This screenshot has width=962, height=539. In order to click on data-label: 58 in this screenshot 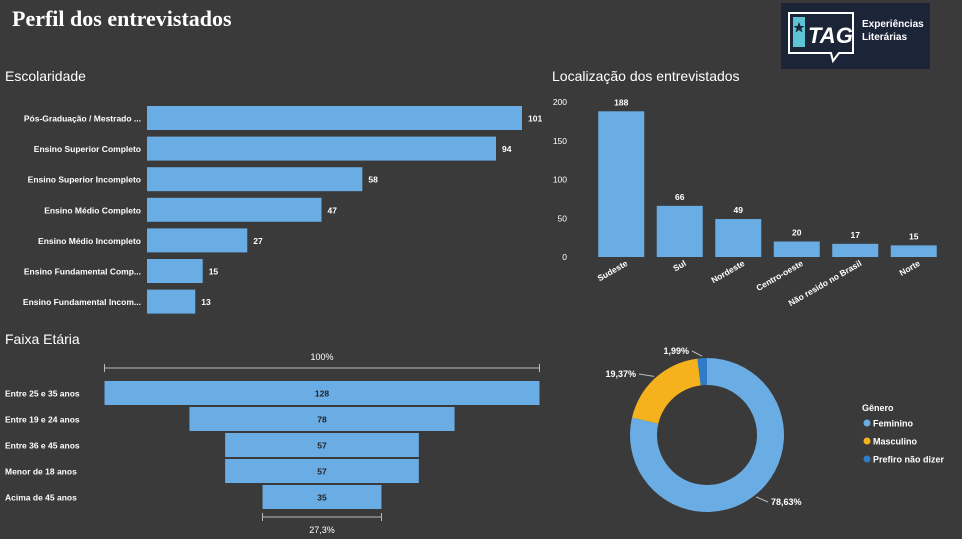, I will do `click(373, 180)`.